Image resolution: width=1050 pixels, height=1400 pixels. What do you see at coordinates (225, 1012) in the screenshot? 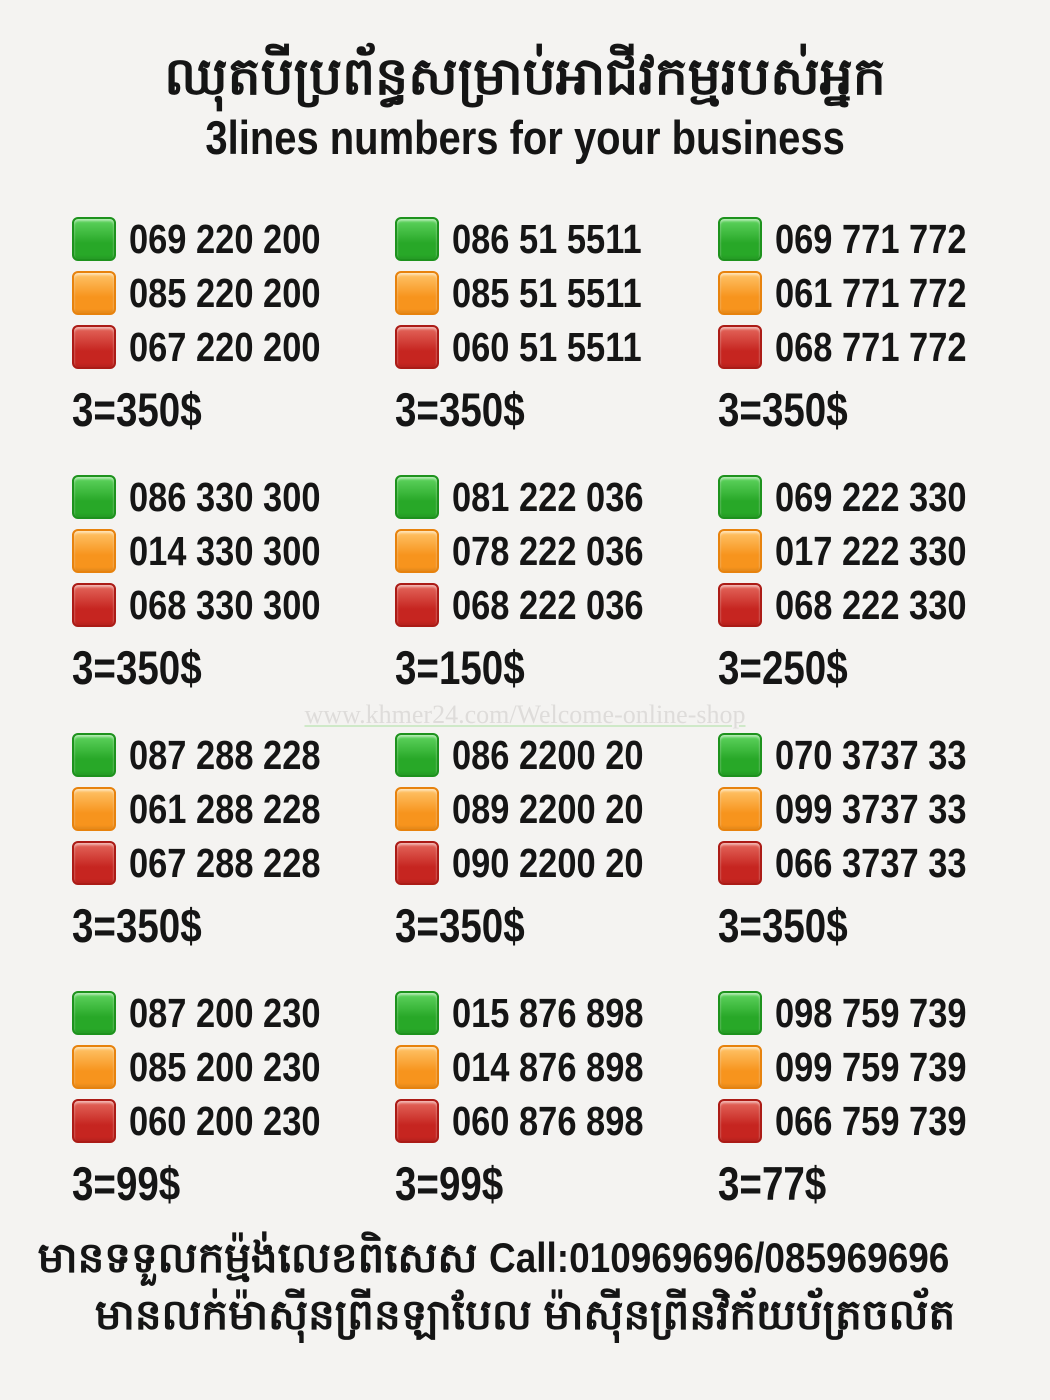
I see `phone-number: 087 200 230` at bounding box center [225, 1012].